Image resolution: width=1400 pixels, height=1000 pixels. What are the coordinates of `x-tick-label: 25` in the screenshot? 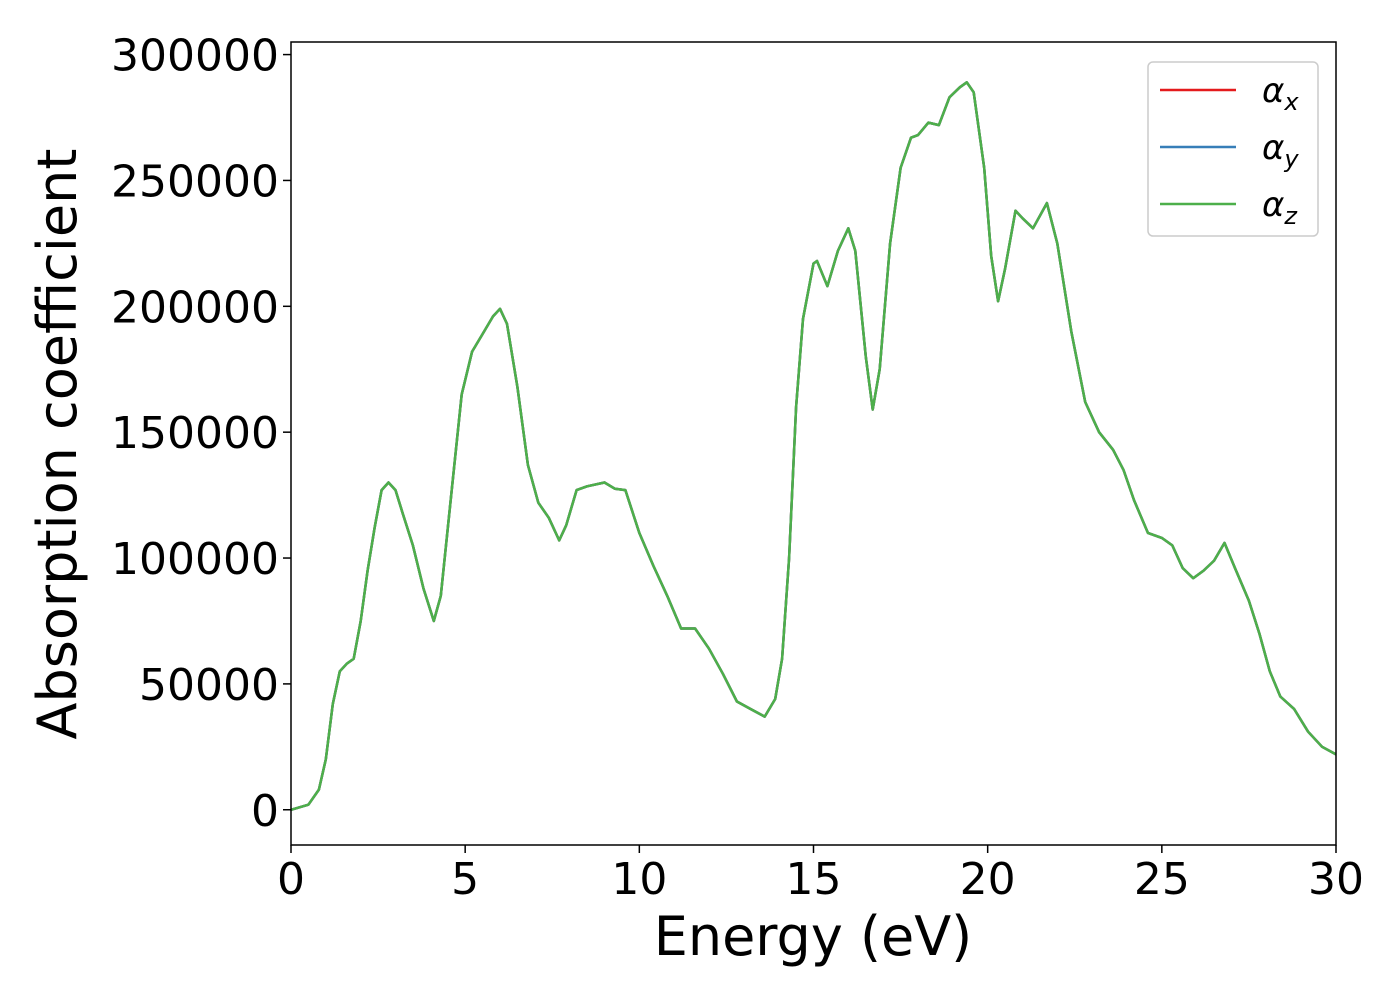 It's located at (1162, 879).